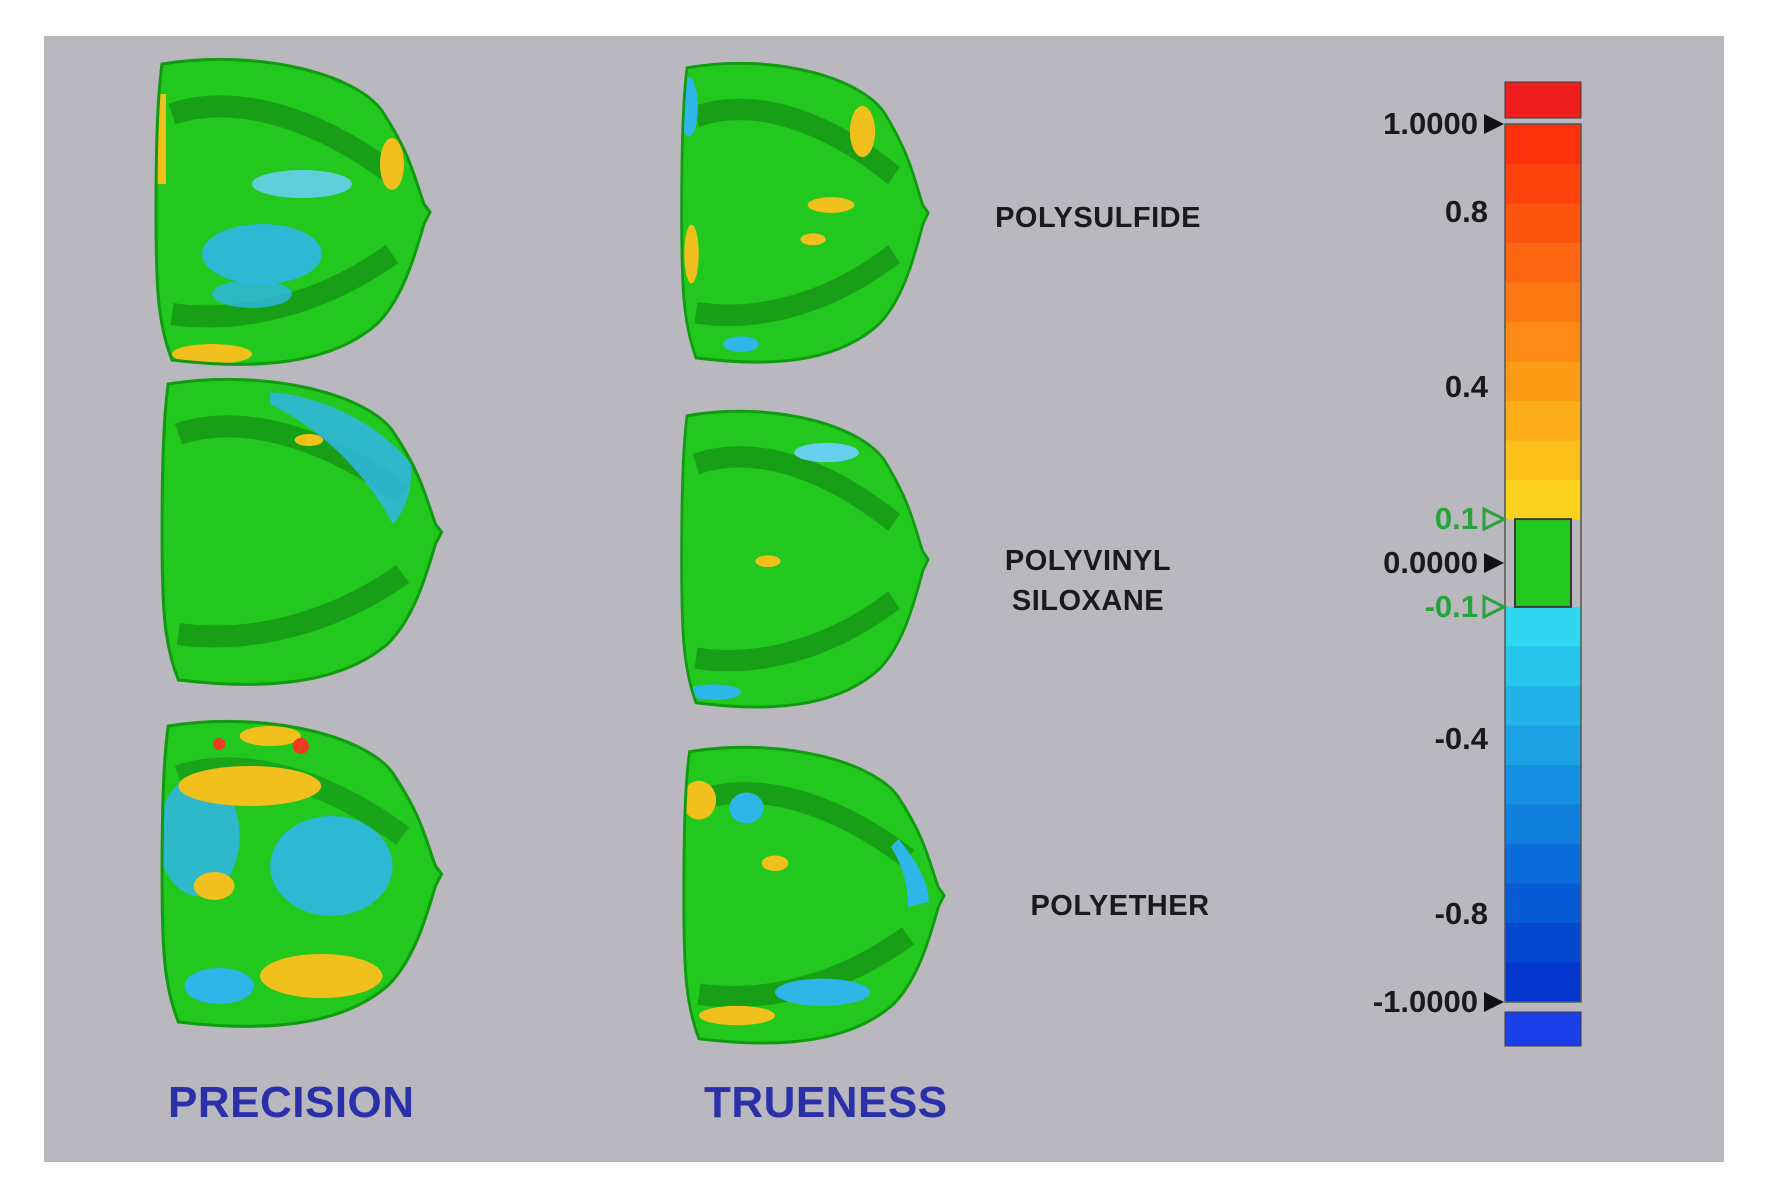  I want to click on map-polysulfide-precision, so click(293, 211).